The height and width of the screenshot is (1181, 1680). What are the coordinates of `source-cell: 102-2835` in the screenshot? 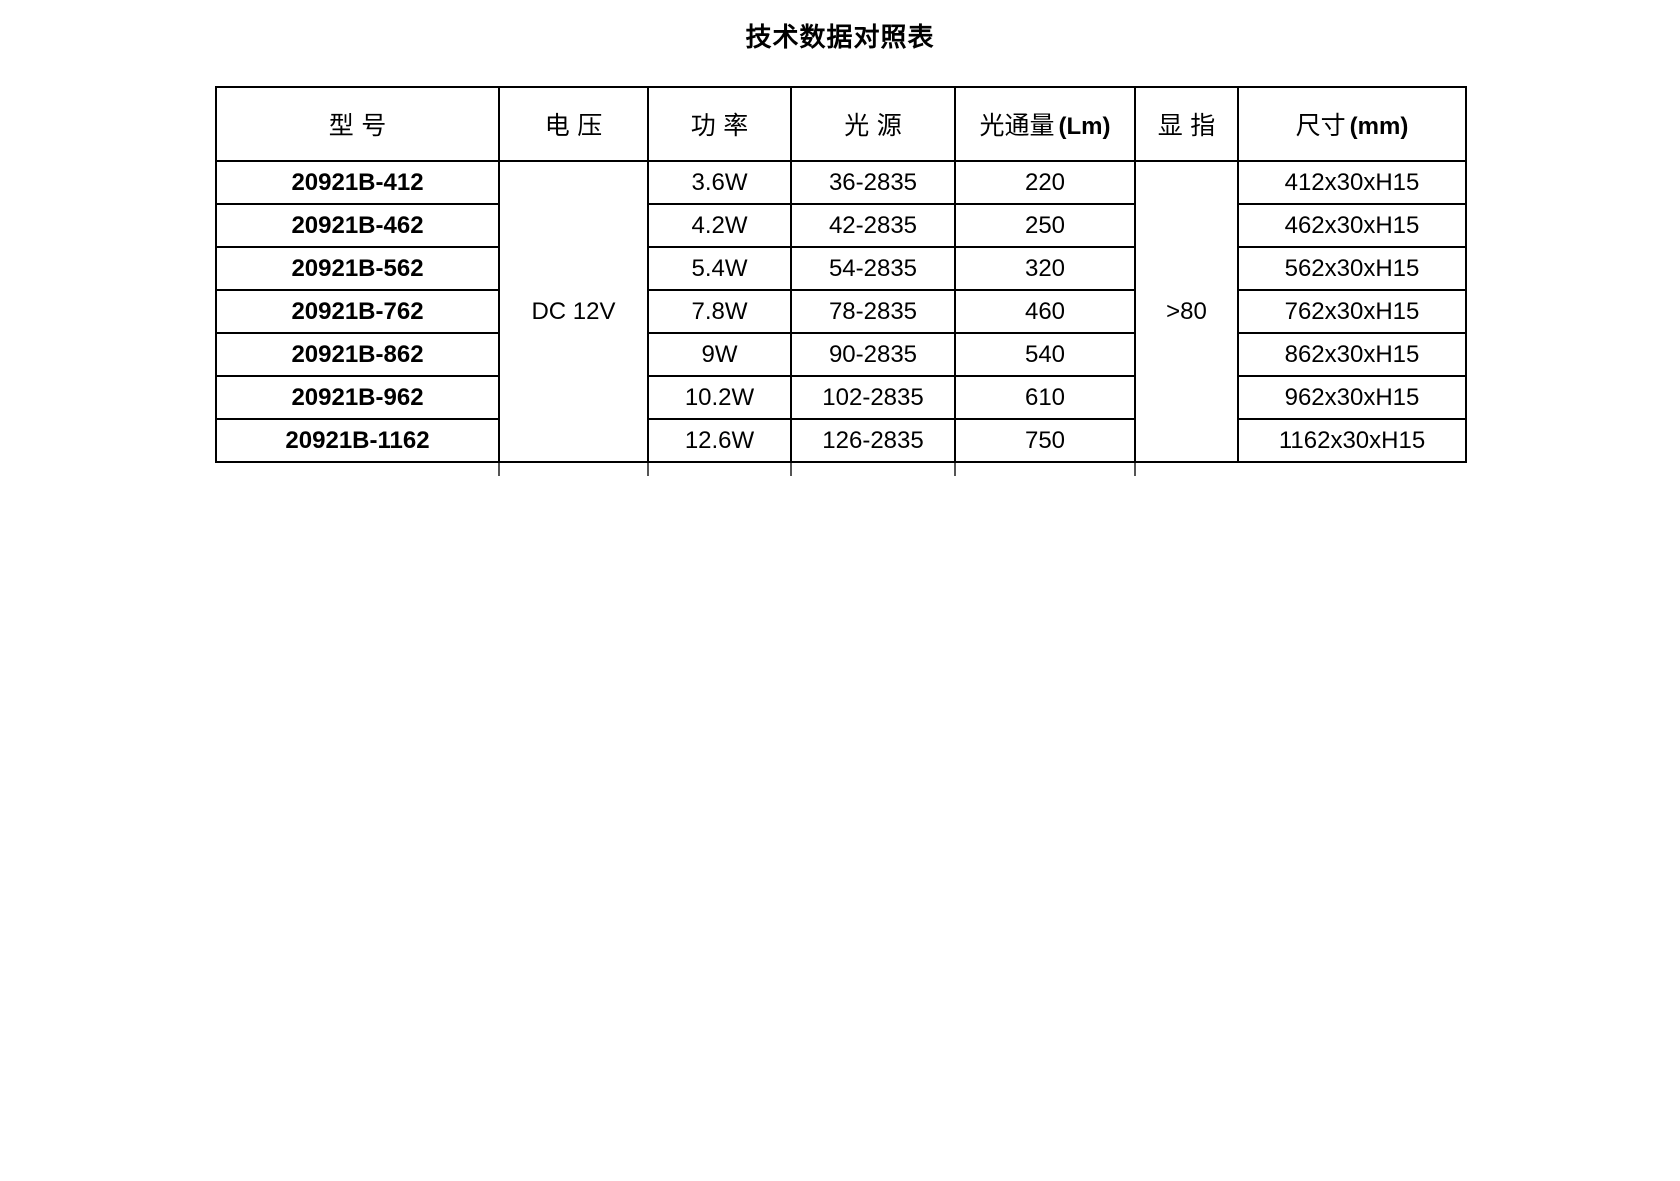 It's located at (873, 397).